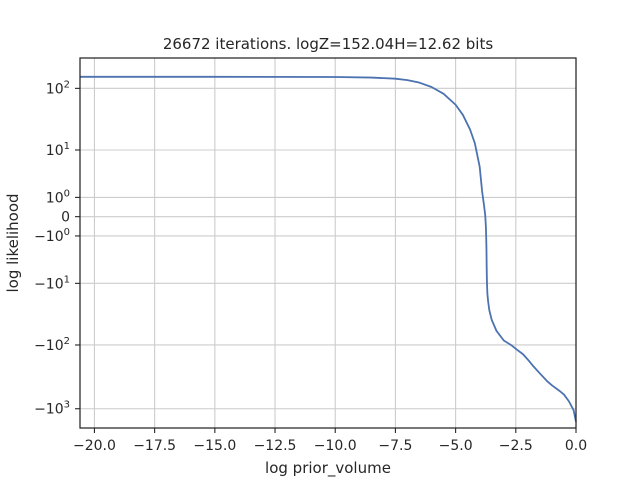 This screenshot has height=480, width=640. I want to click on x-tick-label: −7.5, so click(395, 446).